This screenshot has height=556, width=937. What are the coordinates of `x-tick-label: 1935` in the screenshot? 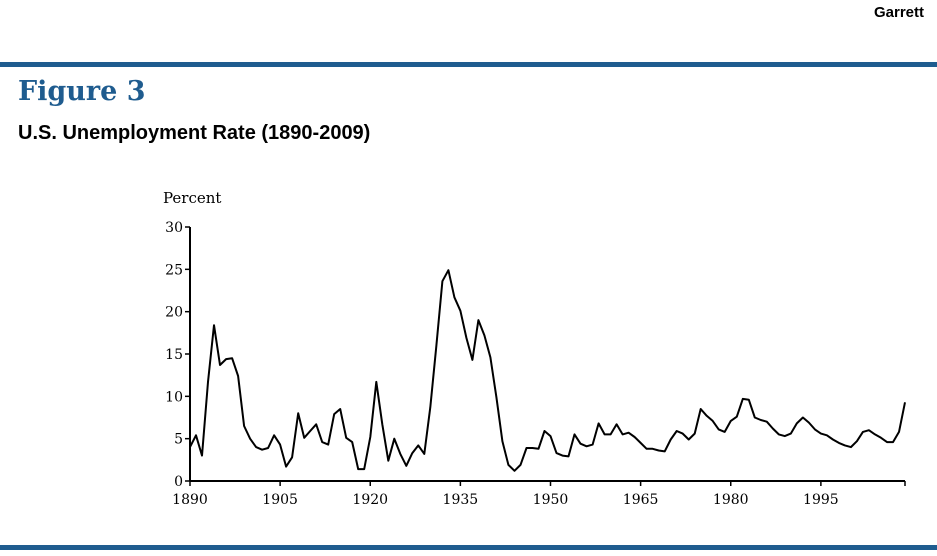 It's located at (461, 500).